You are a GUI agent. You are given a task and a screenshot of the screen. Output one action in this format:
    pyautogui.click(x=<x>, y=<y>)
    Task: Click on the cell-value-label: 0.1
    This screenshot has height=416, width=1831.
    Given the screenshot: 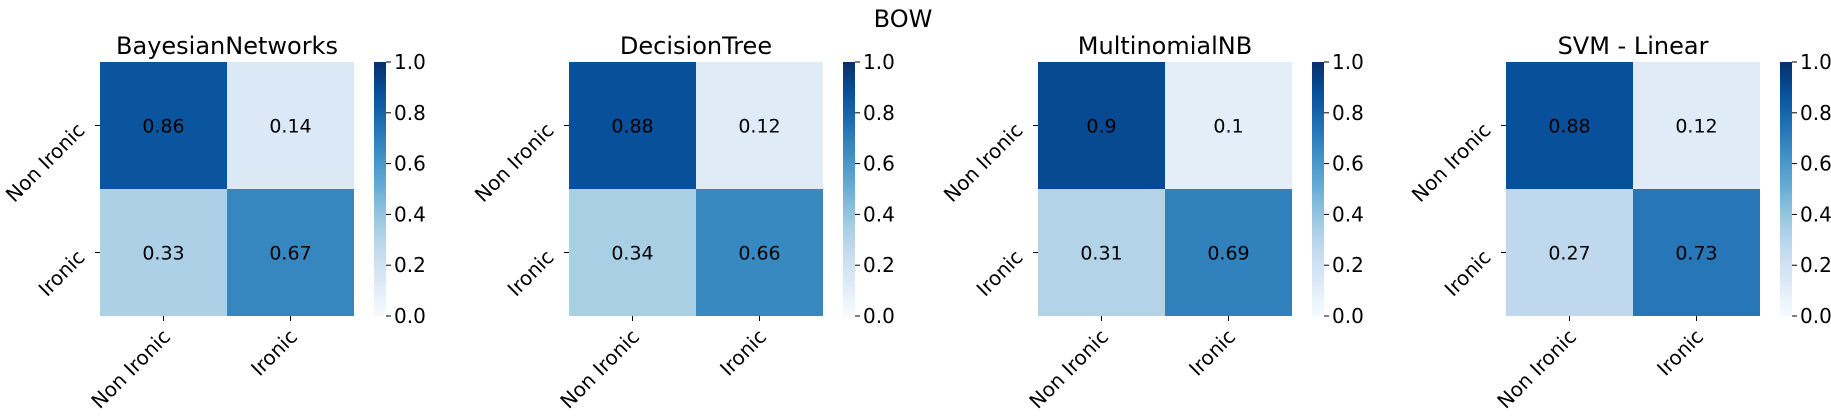 What is the action you would take?
    pyautogui.click(x=1228, y=127)
    